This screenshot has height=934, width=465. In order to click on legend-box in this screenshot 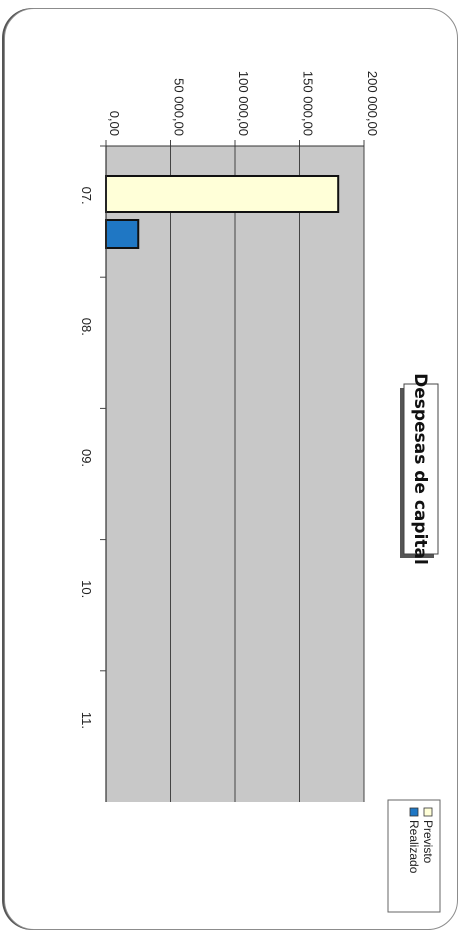, I will do `click(414, 856)`.